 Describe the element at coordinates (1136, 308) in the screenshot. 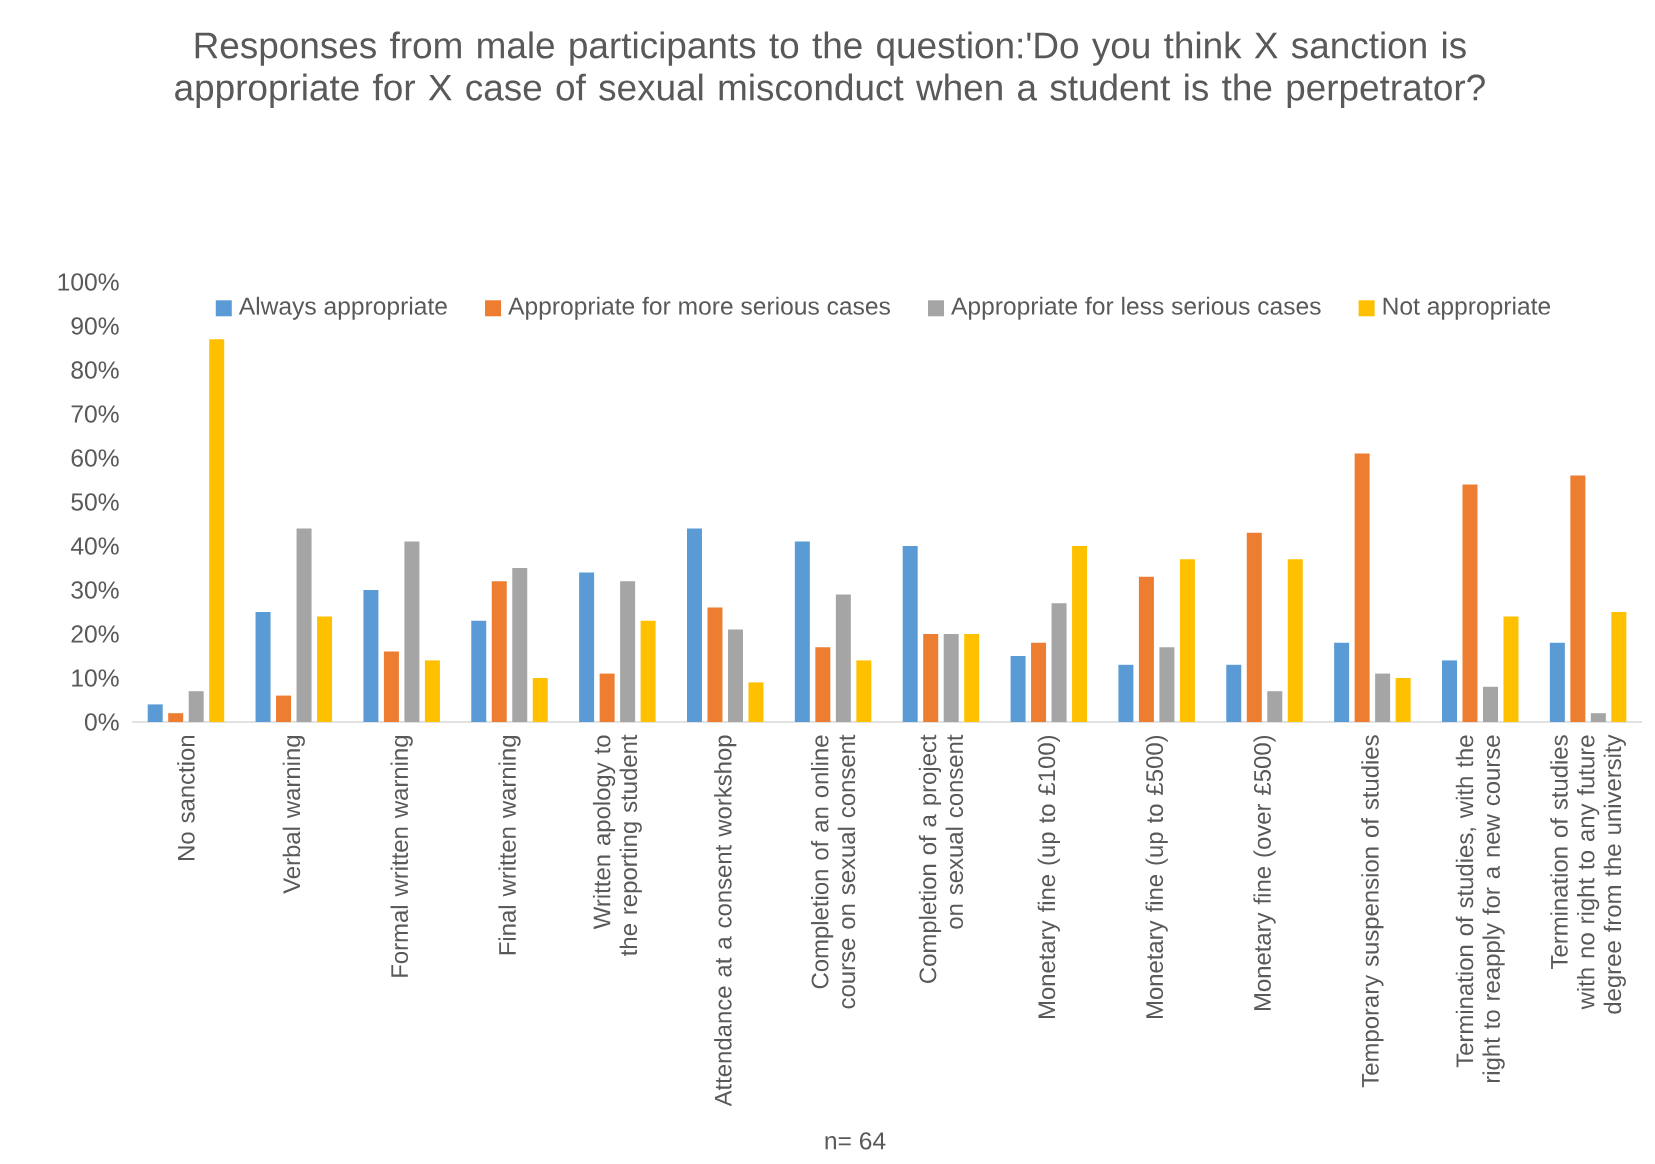

I see `legend-label: Appropriate for less serious cases` at that location.